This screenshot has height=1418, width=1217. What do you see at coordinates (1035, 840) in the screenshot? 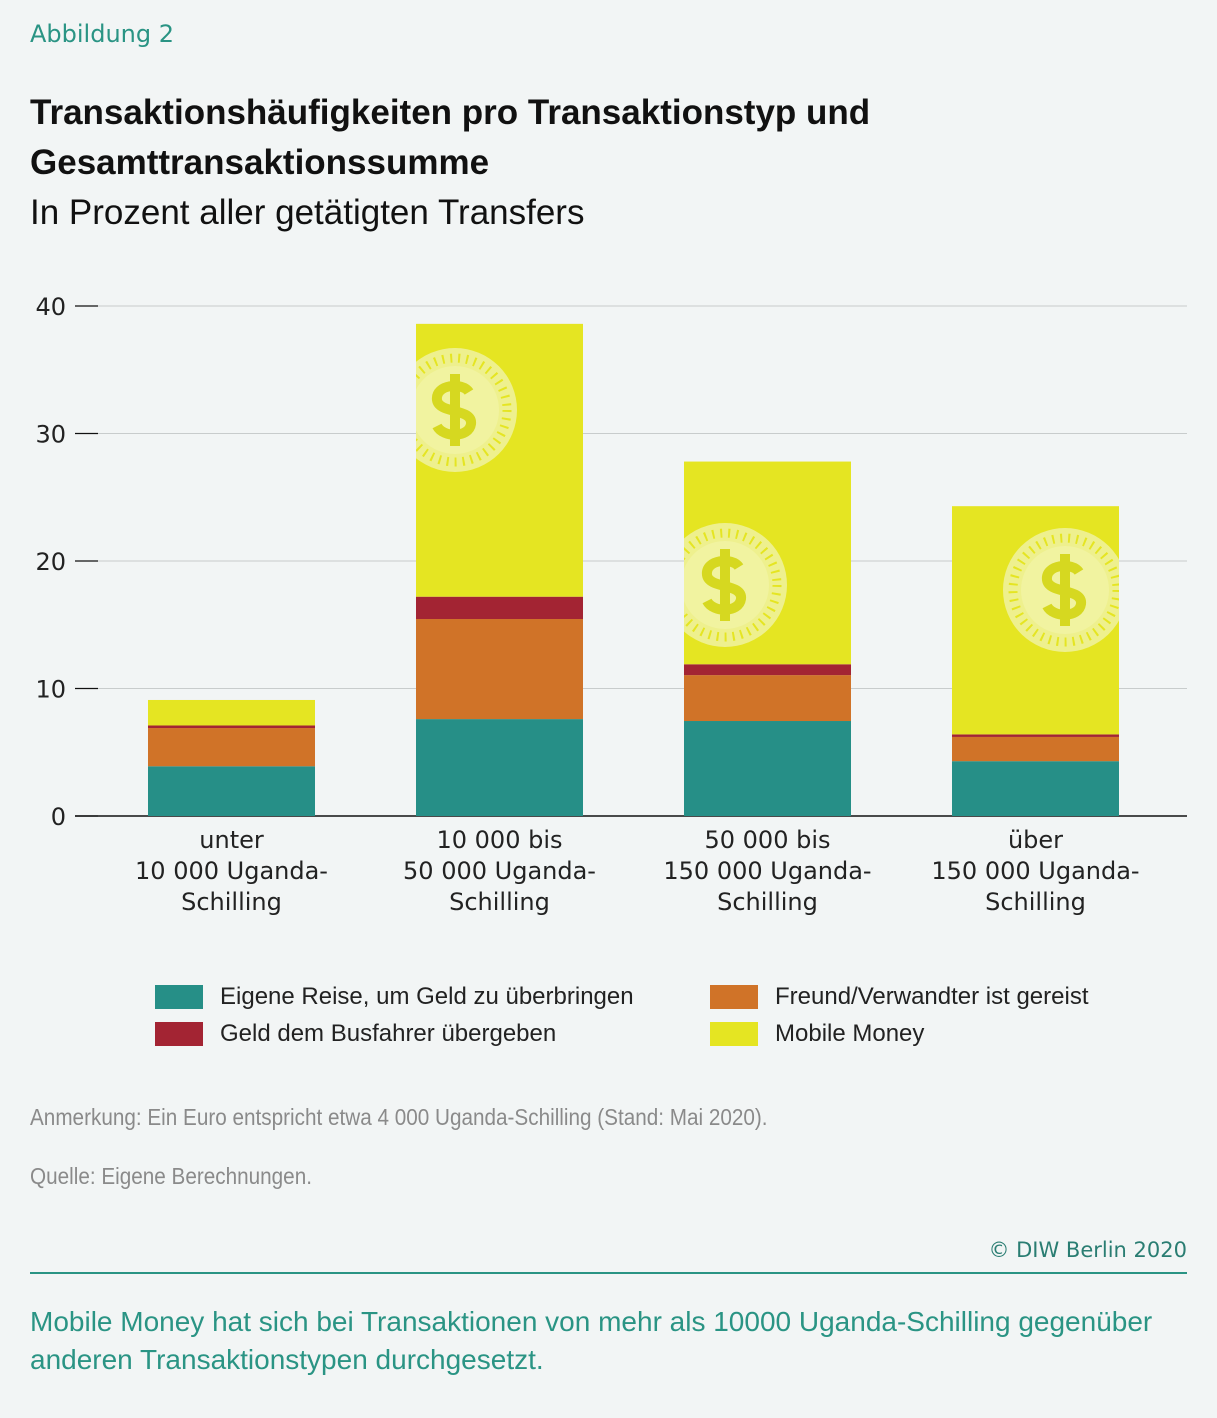
I see `x-tick-label: über` at bounding box center [1035, 840].